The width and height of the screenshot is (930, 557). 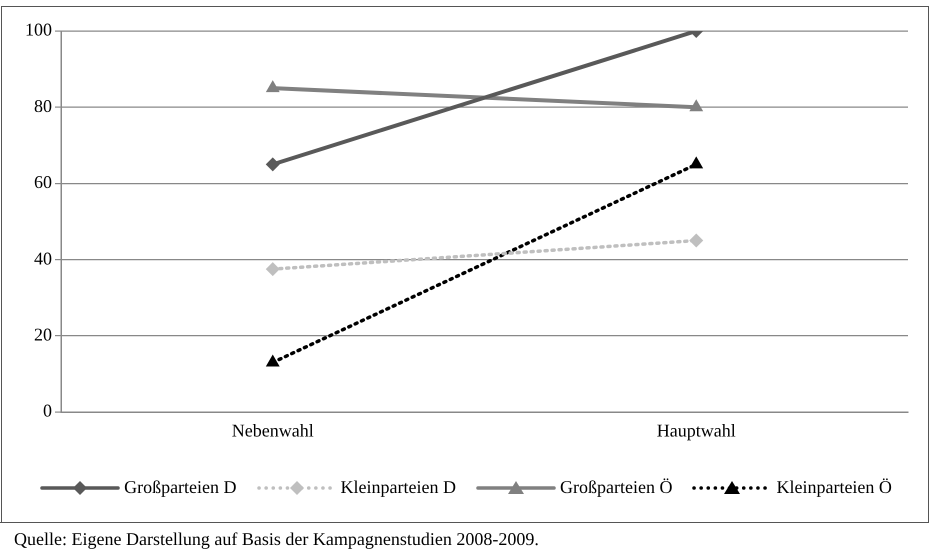 I want to click on legend-label: Großparteien Ö, so click(x=616, y=487).